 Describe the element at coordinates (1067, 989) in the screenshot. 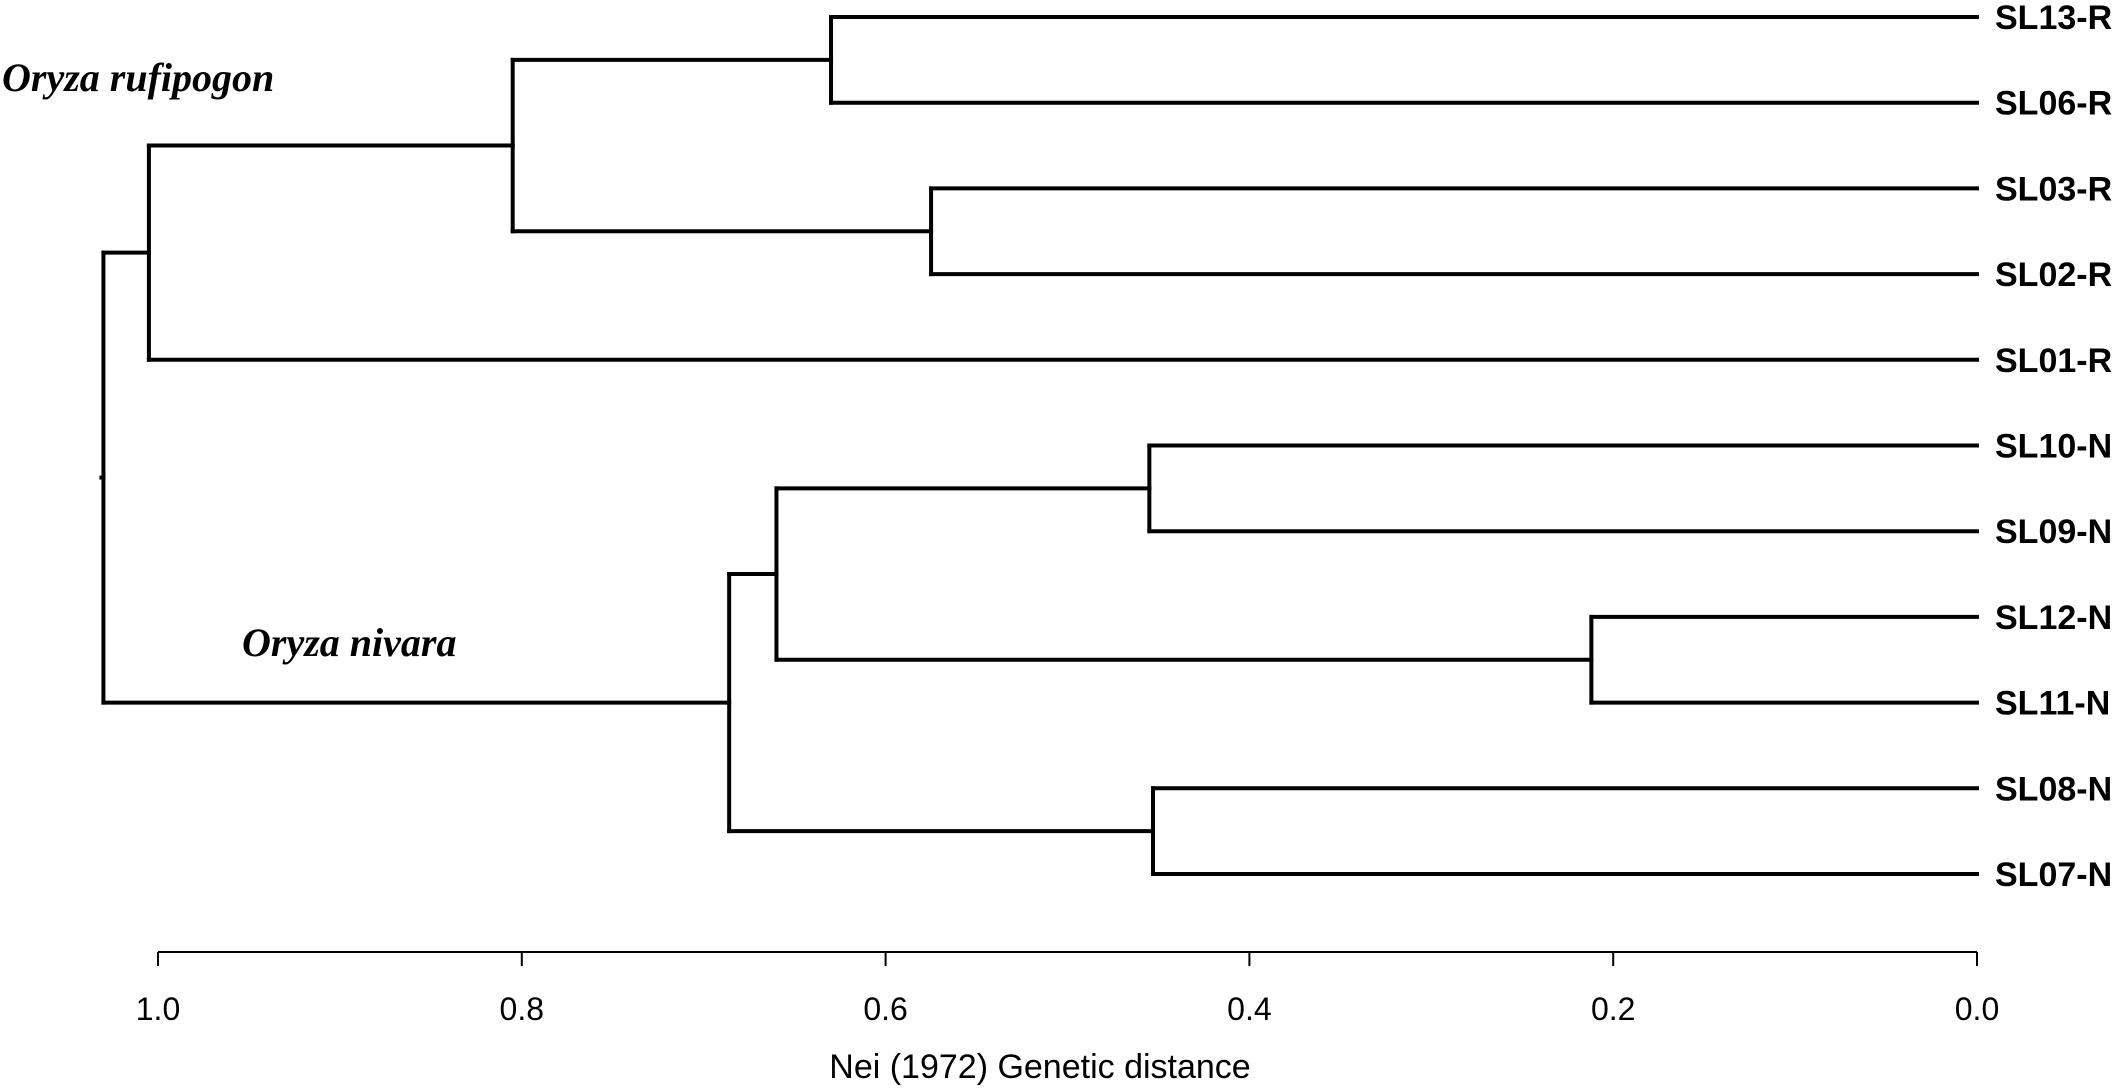

I see `x-axis-ticks: 1.0 0.8 0.6 0.4 0.2 0.0` at that location.